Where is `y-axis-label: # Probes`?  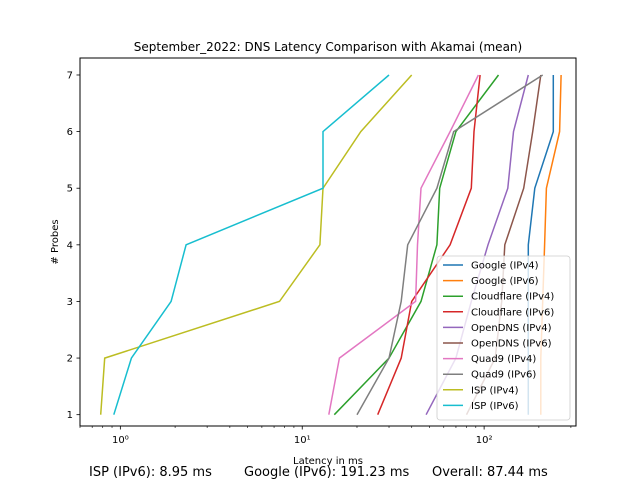
y-axis-label: # Probes is located at coordinates (55, 241).